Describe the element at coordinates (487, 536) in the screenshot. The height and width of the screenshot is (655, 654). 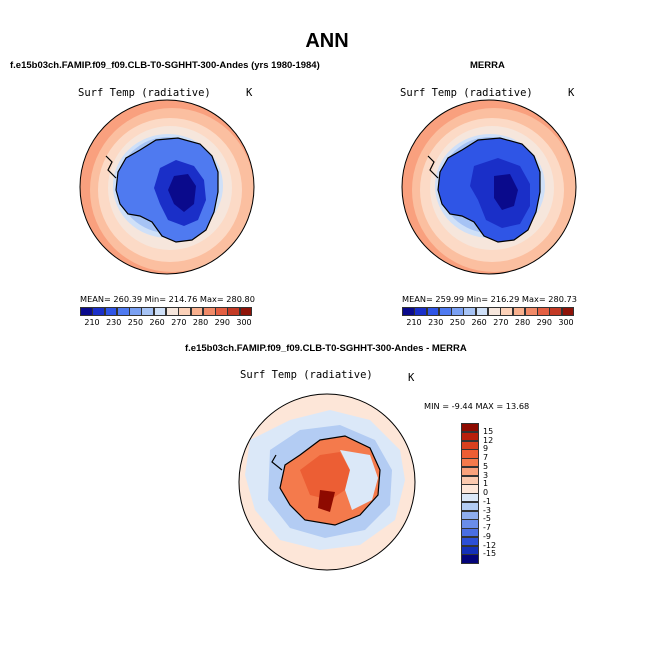
I see `colorbar-tick-label: -9` at that location.